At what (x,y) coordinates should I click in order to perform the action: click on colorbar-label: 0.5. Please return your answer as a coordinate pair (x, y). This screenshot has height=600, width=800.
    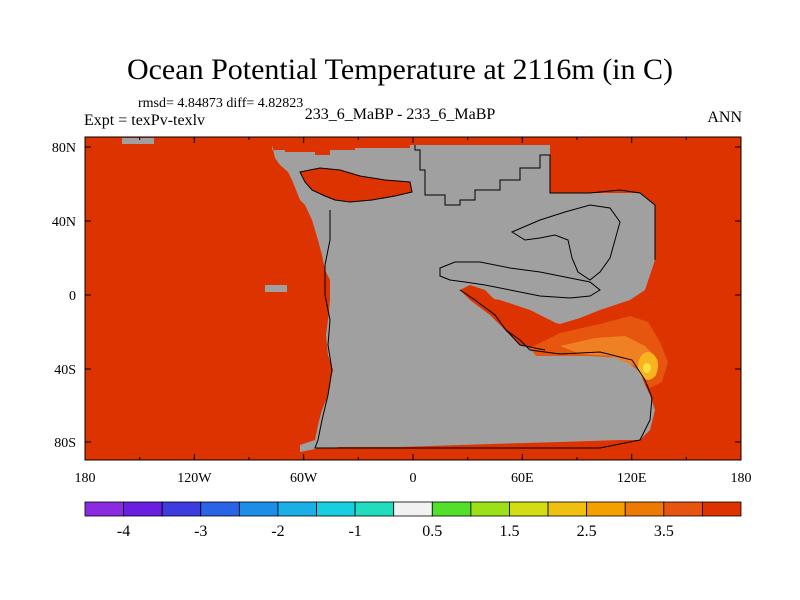
    Looking at the image, I should click on (432, 531).